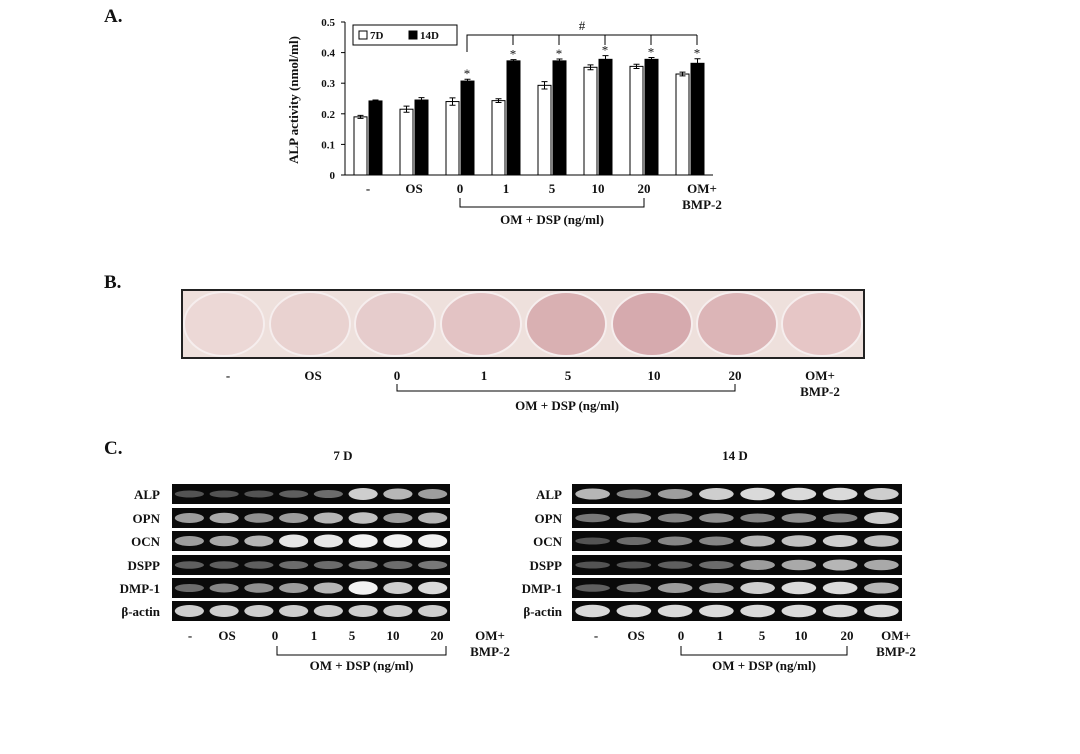  I want to click on gel-title: 14 D, so click(735, 455).